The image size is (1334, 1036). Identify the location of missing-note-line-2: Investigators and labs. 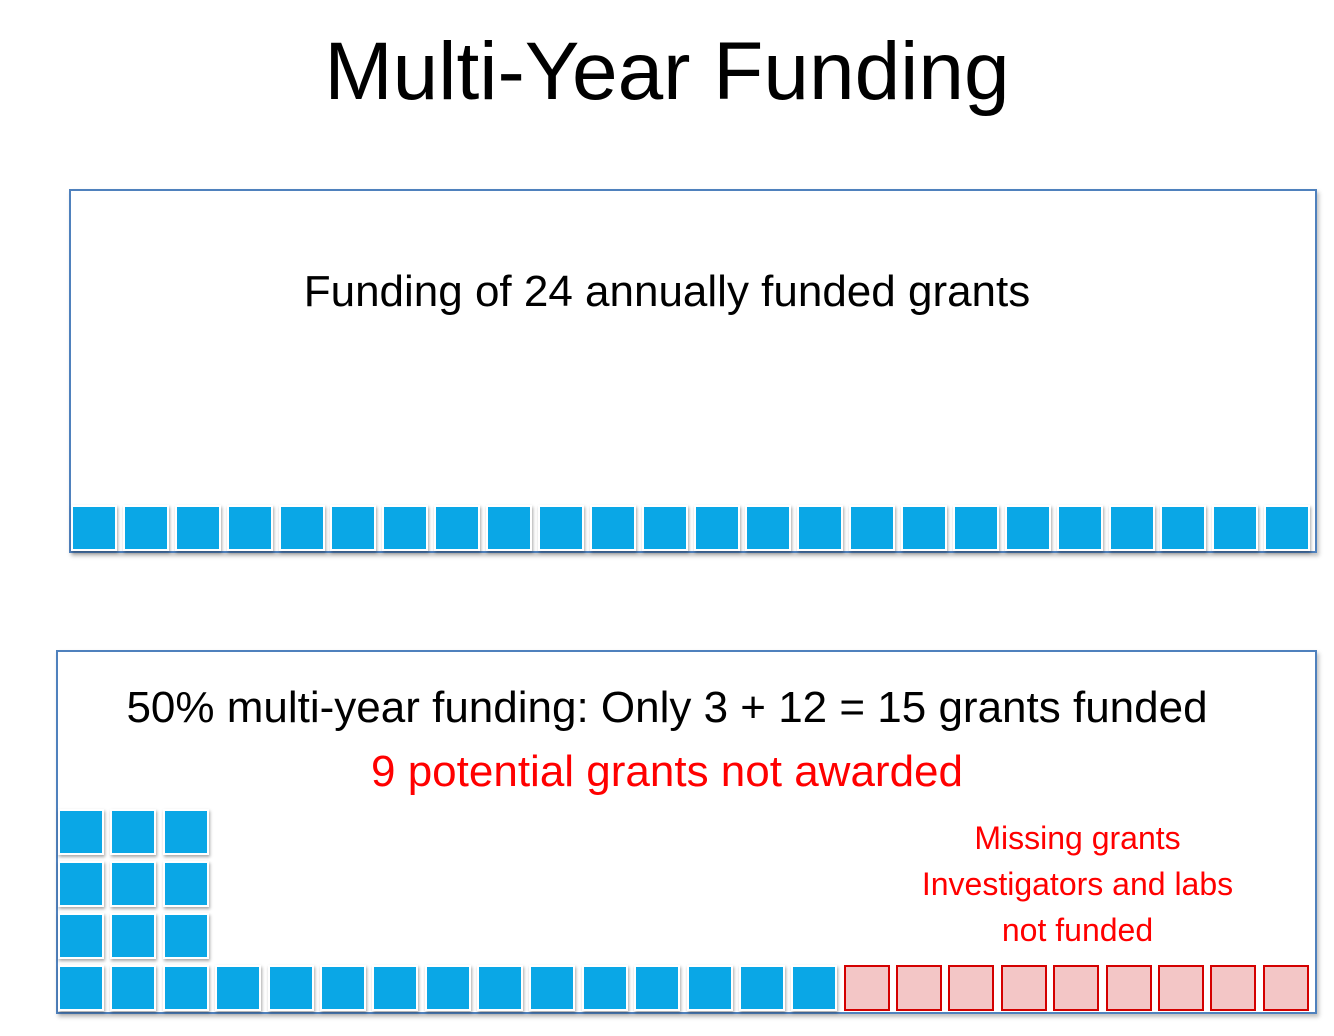
(1077, 884).